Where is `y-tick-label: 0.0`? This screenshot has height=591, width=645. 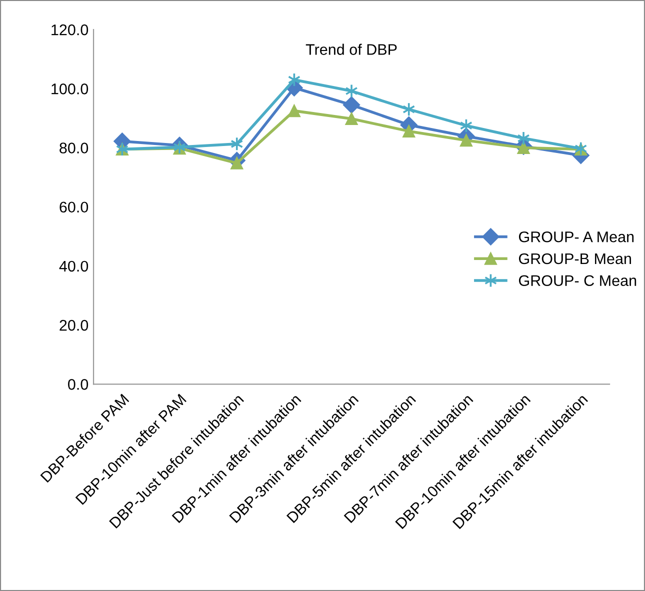
y-tick-label: 0.0 is located at coordinates (78, 384).